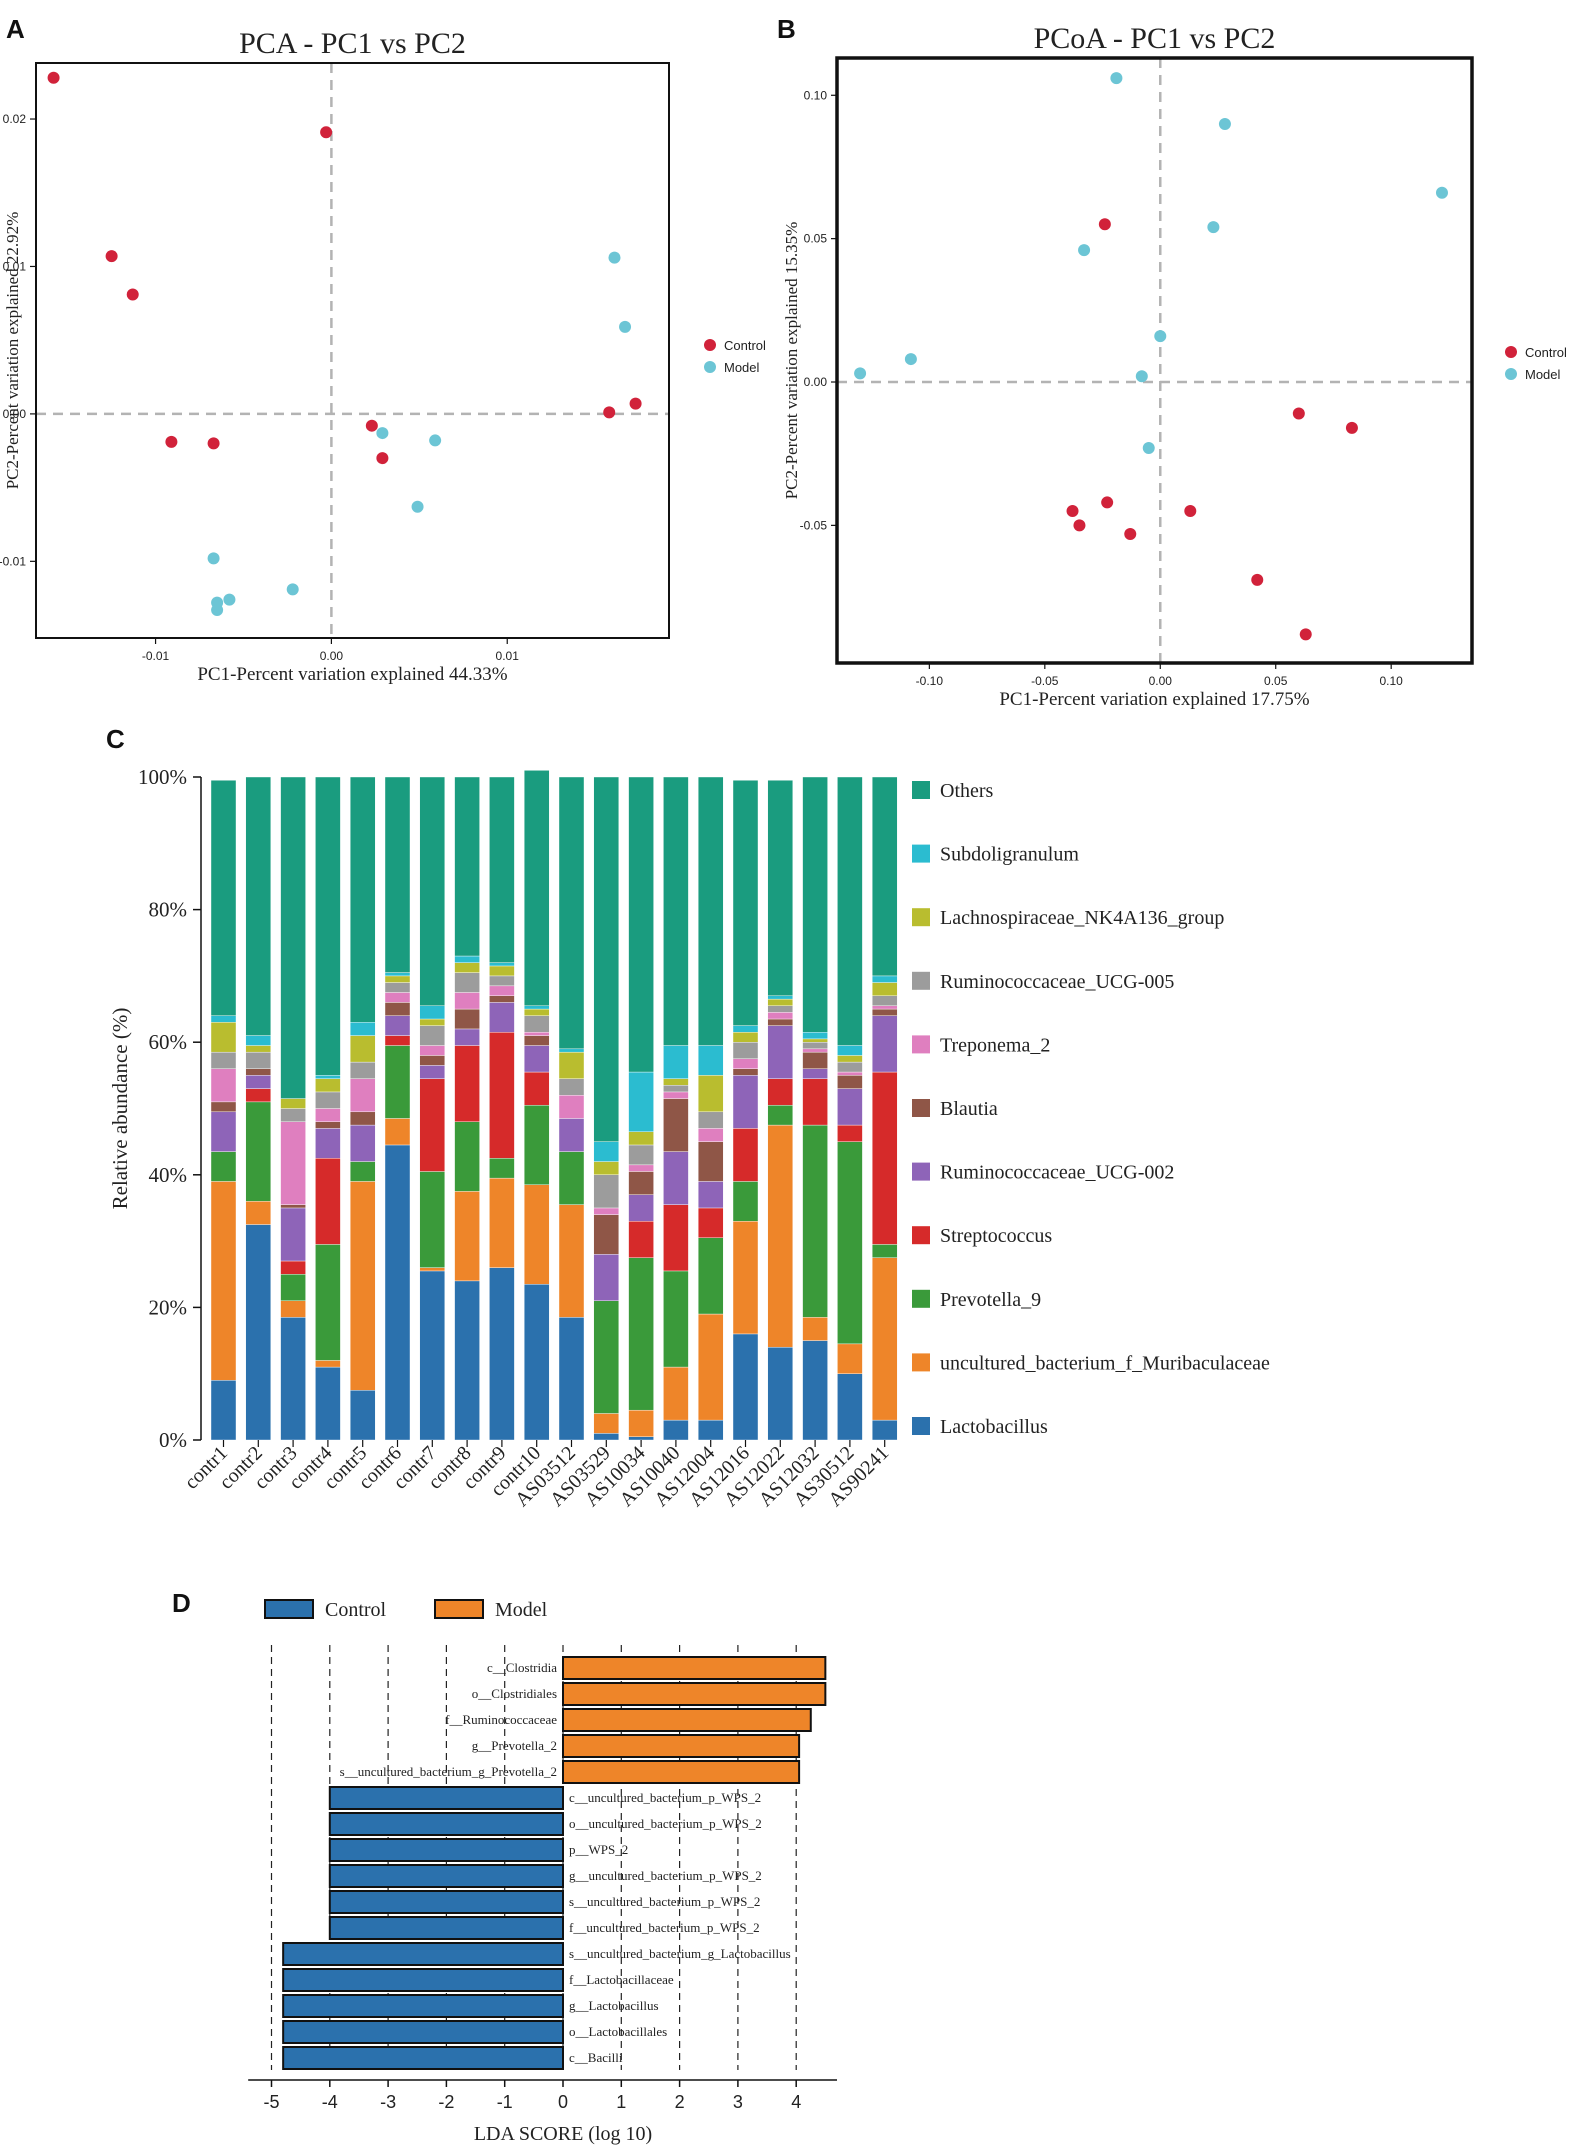 This screenshot has height=2148, width=1571. I want to click on x-tick-label: 3, so click(738, 2102).